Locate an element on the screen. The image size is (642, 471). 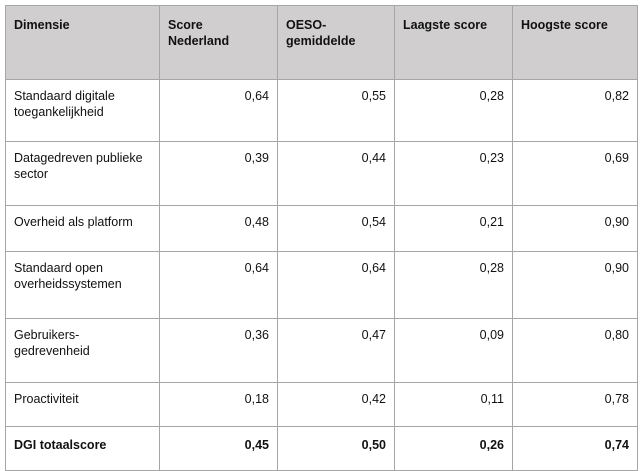
total-score-nederland: 0,45 is located at coordinates (218, 448).